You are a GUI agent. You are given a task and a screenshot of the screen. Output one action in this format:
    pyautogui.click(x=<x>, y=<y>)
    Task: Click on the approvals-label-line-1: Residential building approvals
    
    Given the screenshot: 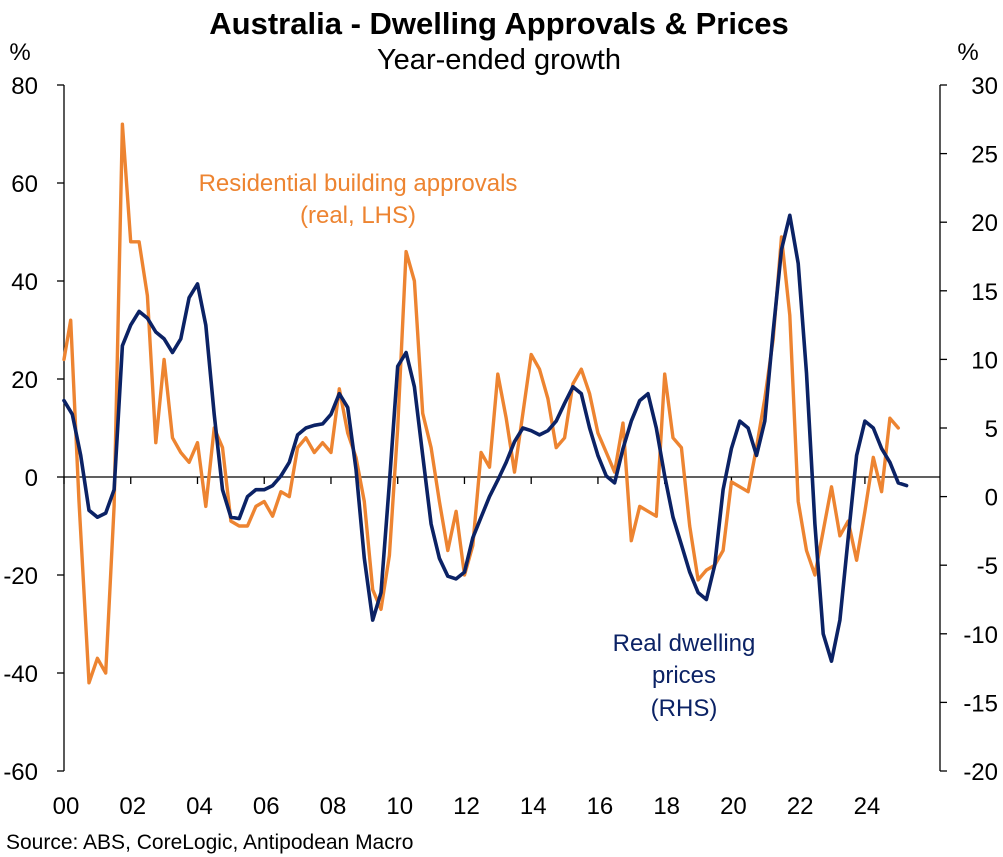 What is the action you would take?
    pyautogui.click(x=358, y=183)
    